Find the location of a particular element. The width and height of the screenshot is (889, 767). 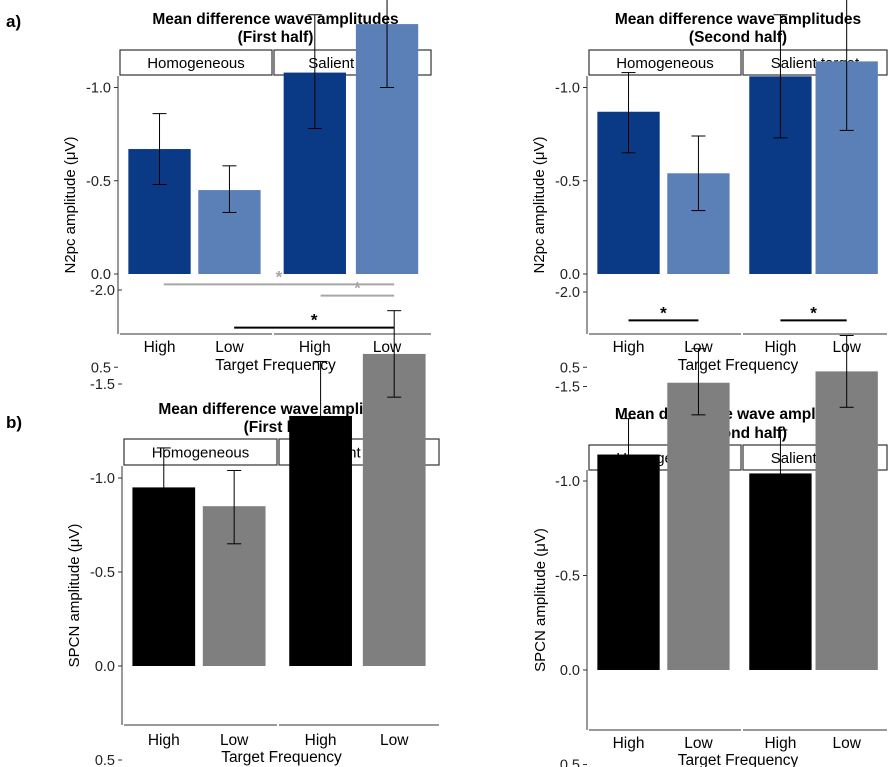

panel-label-a: a) is located at coordinates (14, 21).